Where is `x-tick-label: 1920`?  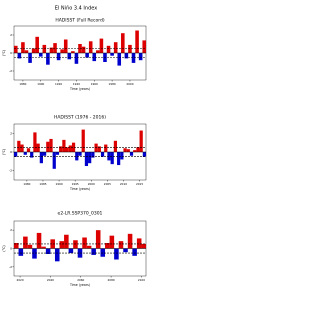
x-tick-label: 1920 is located at coordinates (58, 84).